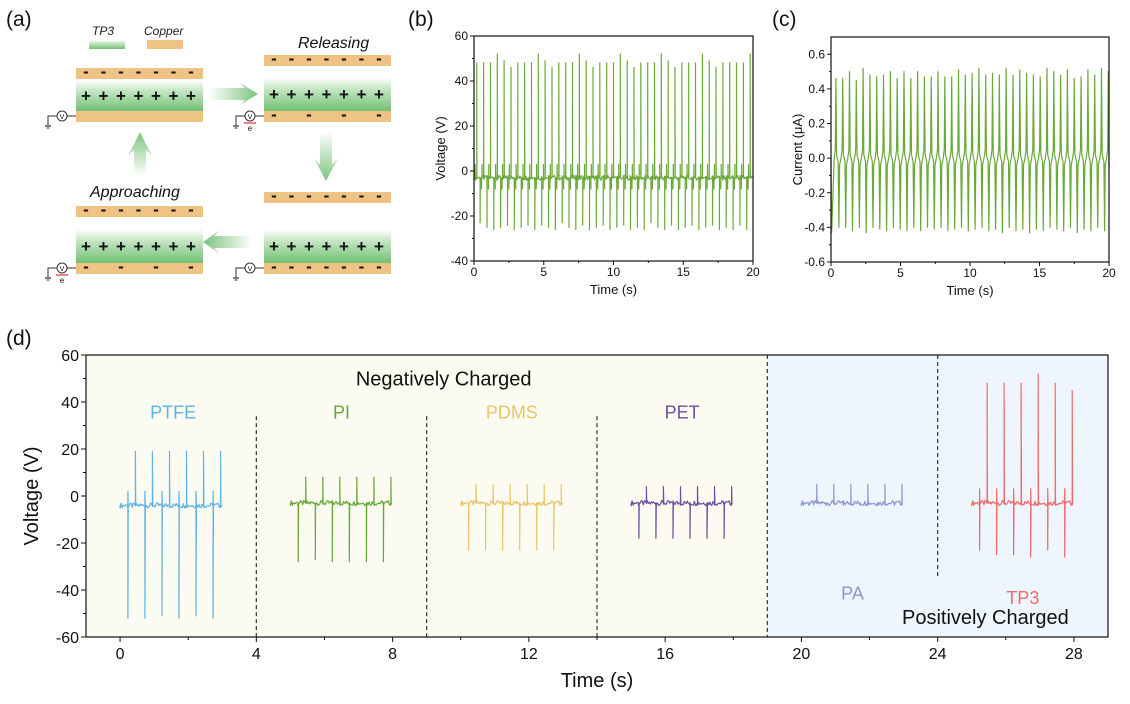 The width and height of the screenshot is (1130, 704). Describe the element at coordinates (134, 192) in the screenshot. I see `stage-label-approaching: Approaching` at that location.